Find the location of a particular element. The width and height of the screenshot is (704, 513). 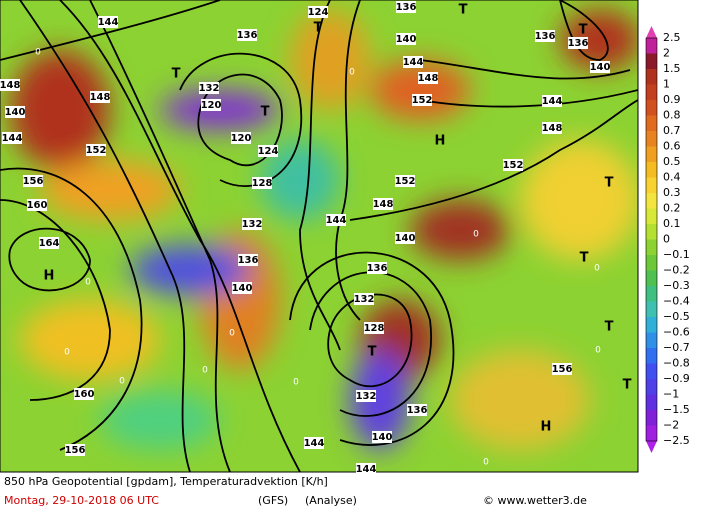

colorbar-frame is located at coordinates (651, 239).